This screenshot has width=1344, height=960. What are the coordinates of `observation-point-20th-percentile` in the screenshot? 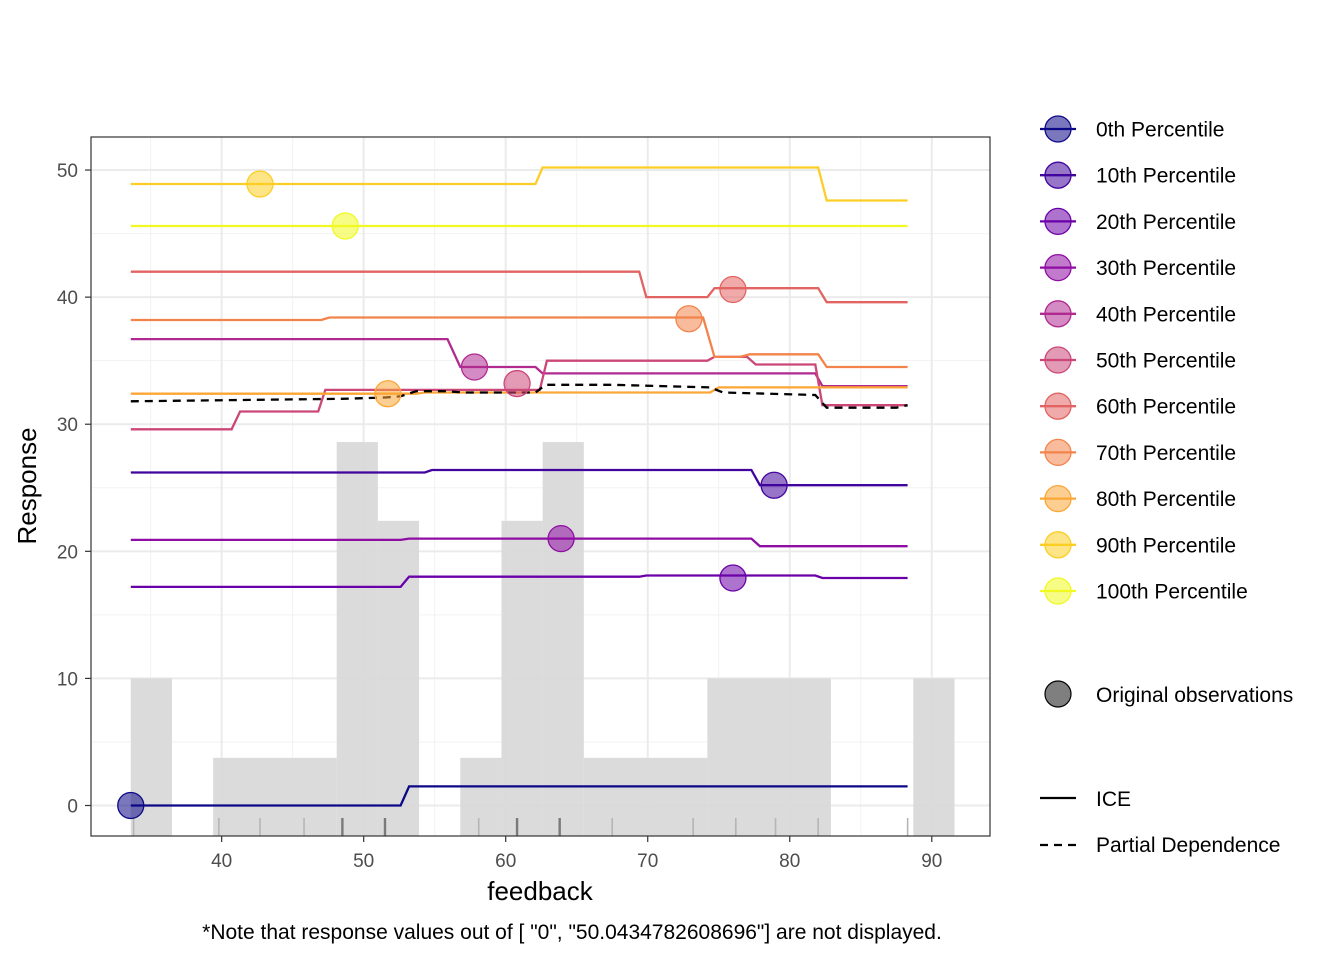 It's located at (733, 578).